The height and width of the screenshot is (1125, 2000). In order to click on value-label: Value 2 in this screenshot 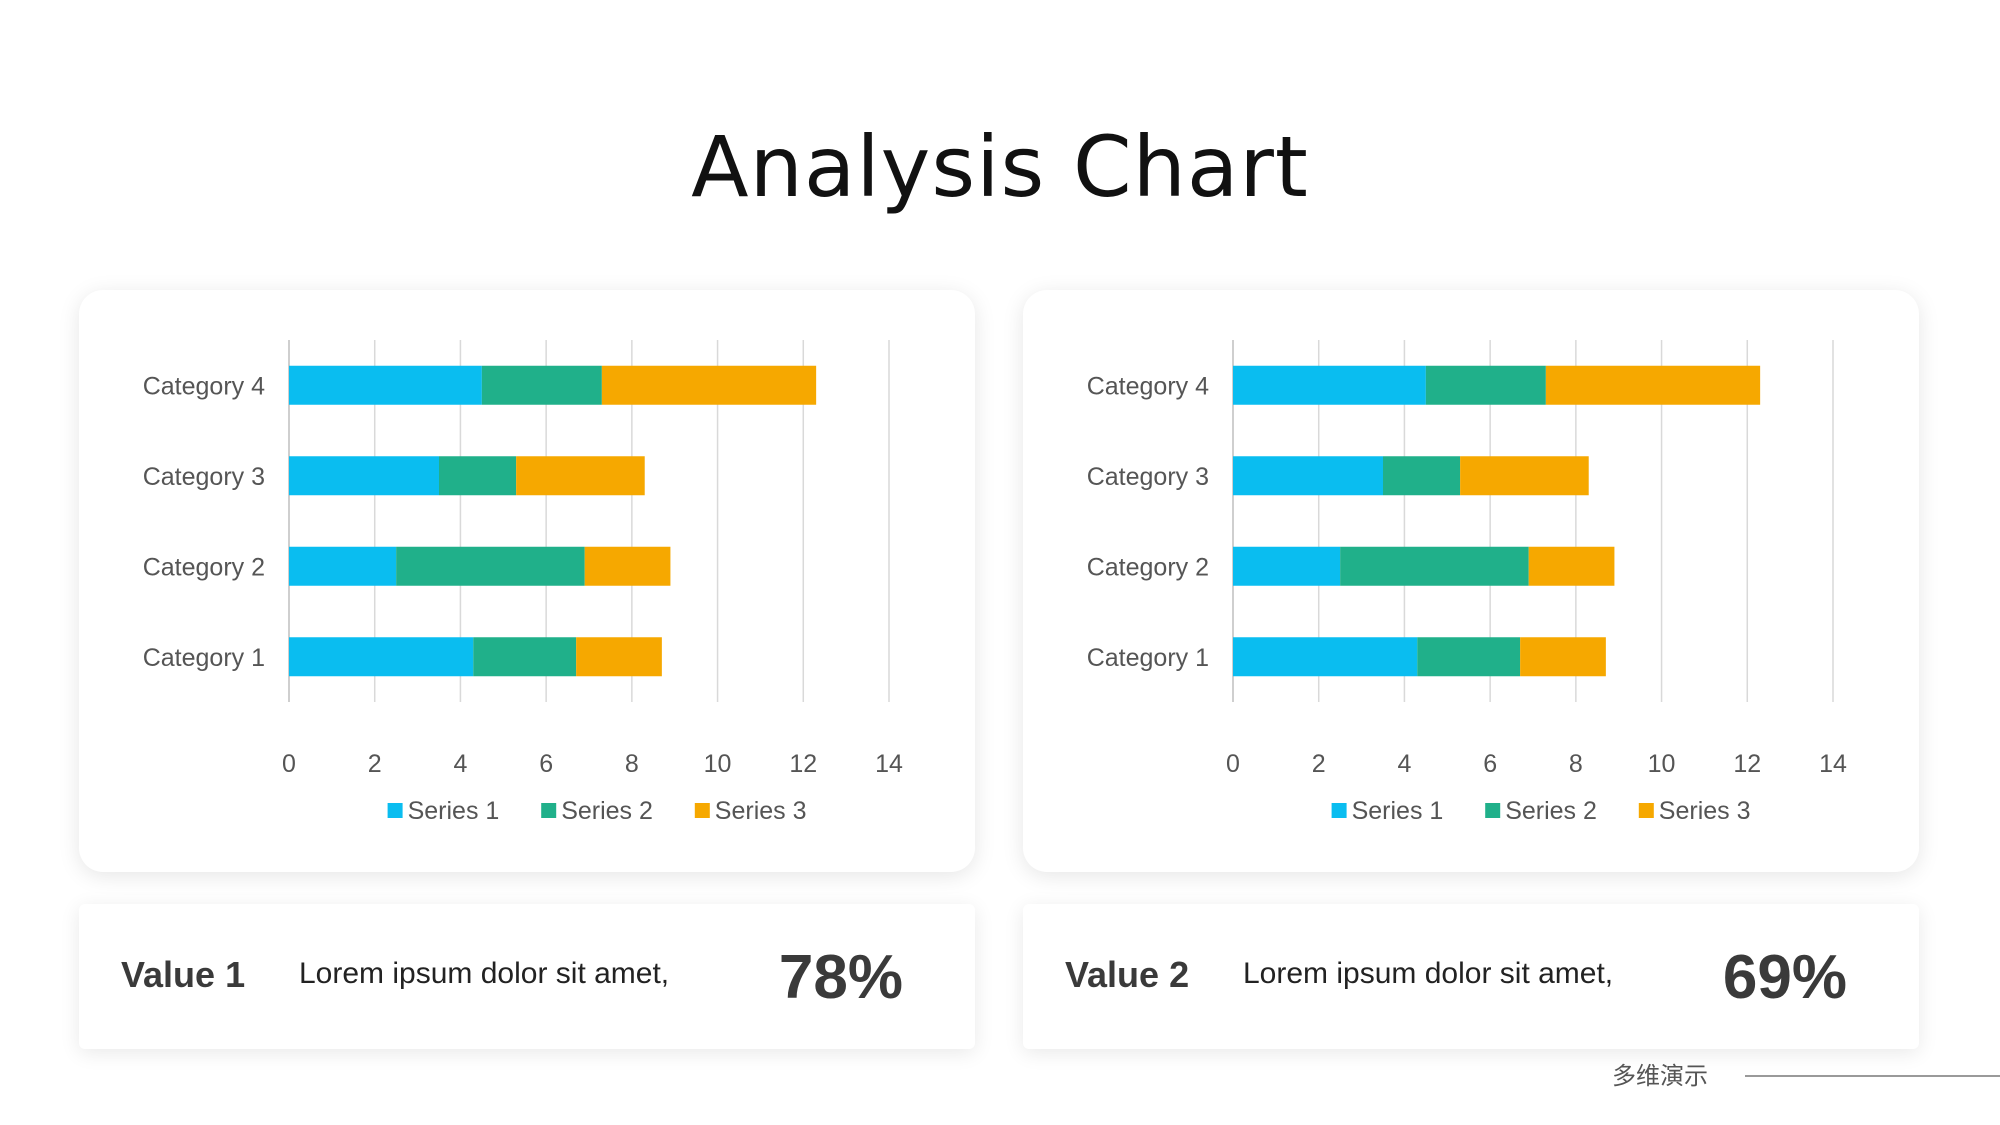, I will do `click(1127, 974)`.